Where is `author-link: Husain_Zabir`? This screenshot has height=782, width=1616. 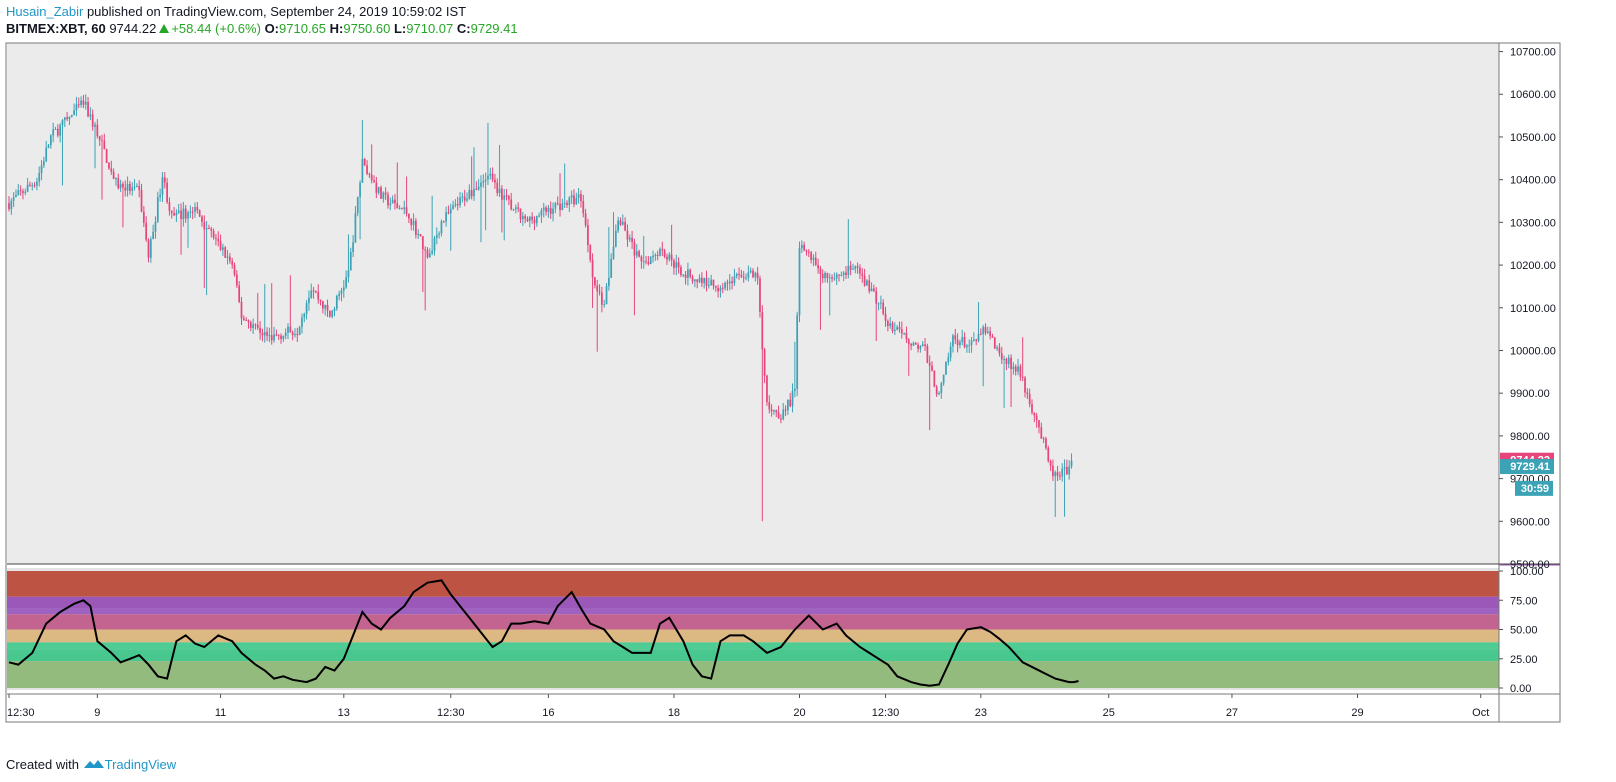 author-link: Husain_Zabir is located at coordinates (45, 11).